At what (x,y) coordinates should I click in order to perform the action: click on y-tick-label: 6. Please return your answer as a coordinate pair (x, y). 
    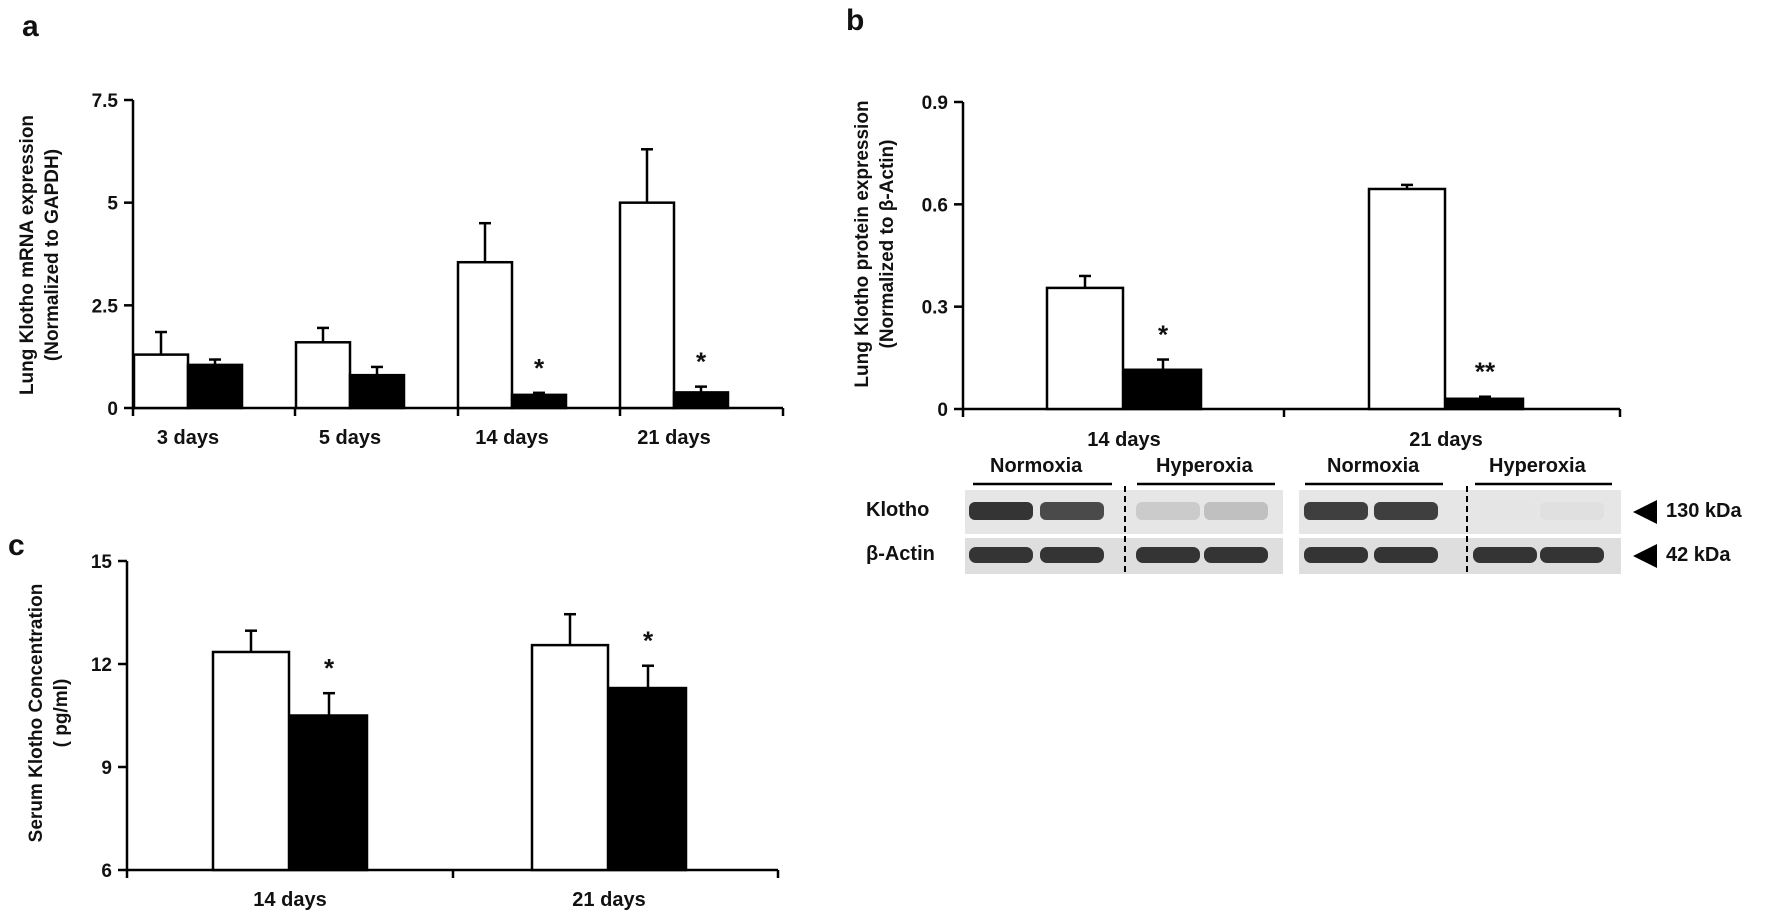
    Looking at the image, I should click on (106, 871).